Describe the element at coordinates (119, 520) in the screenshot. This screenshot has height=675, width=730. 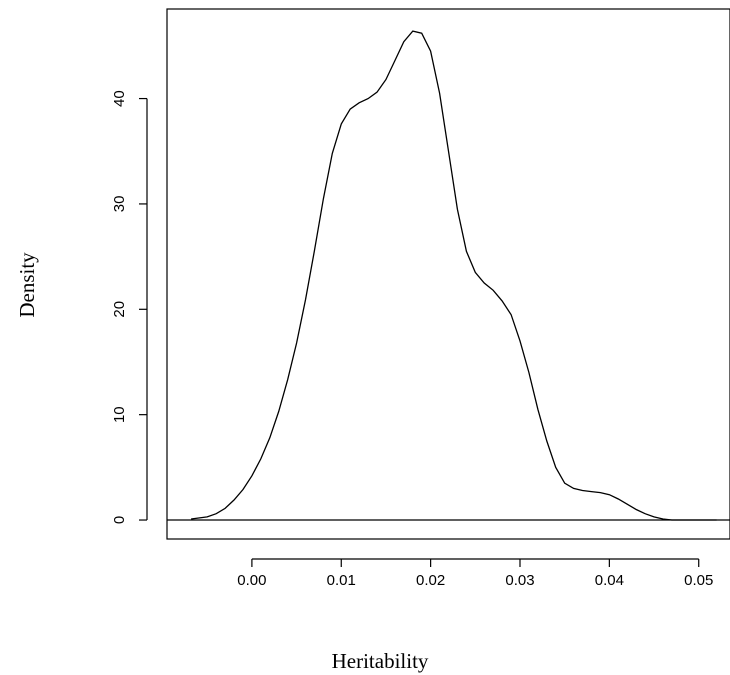
I see `y-tick-label: 0` at that location.